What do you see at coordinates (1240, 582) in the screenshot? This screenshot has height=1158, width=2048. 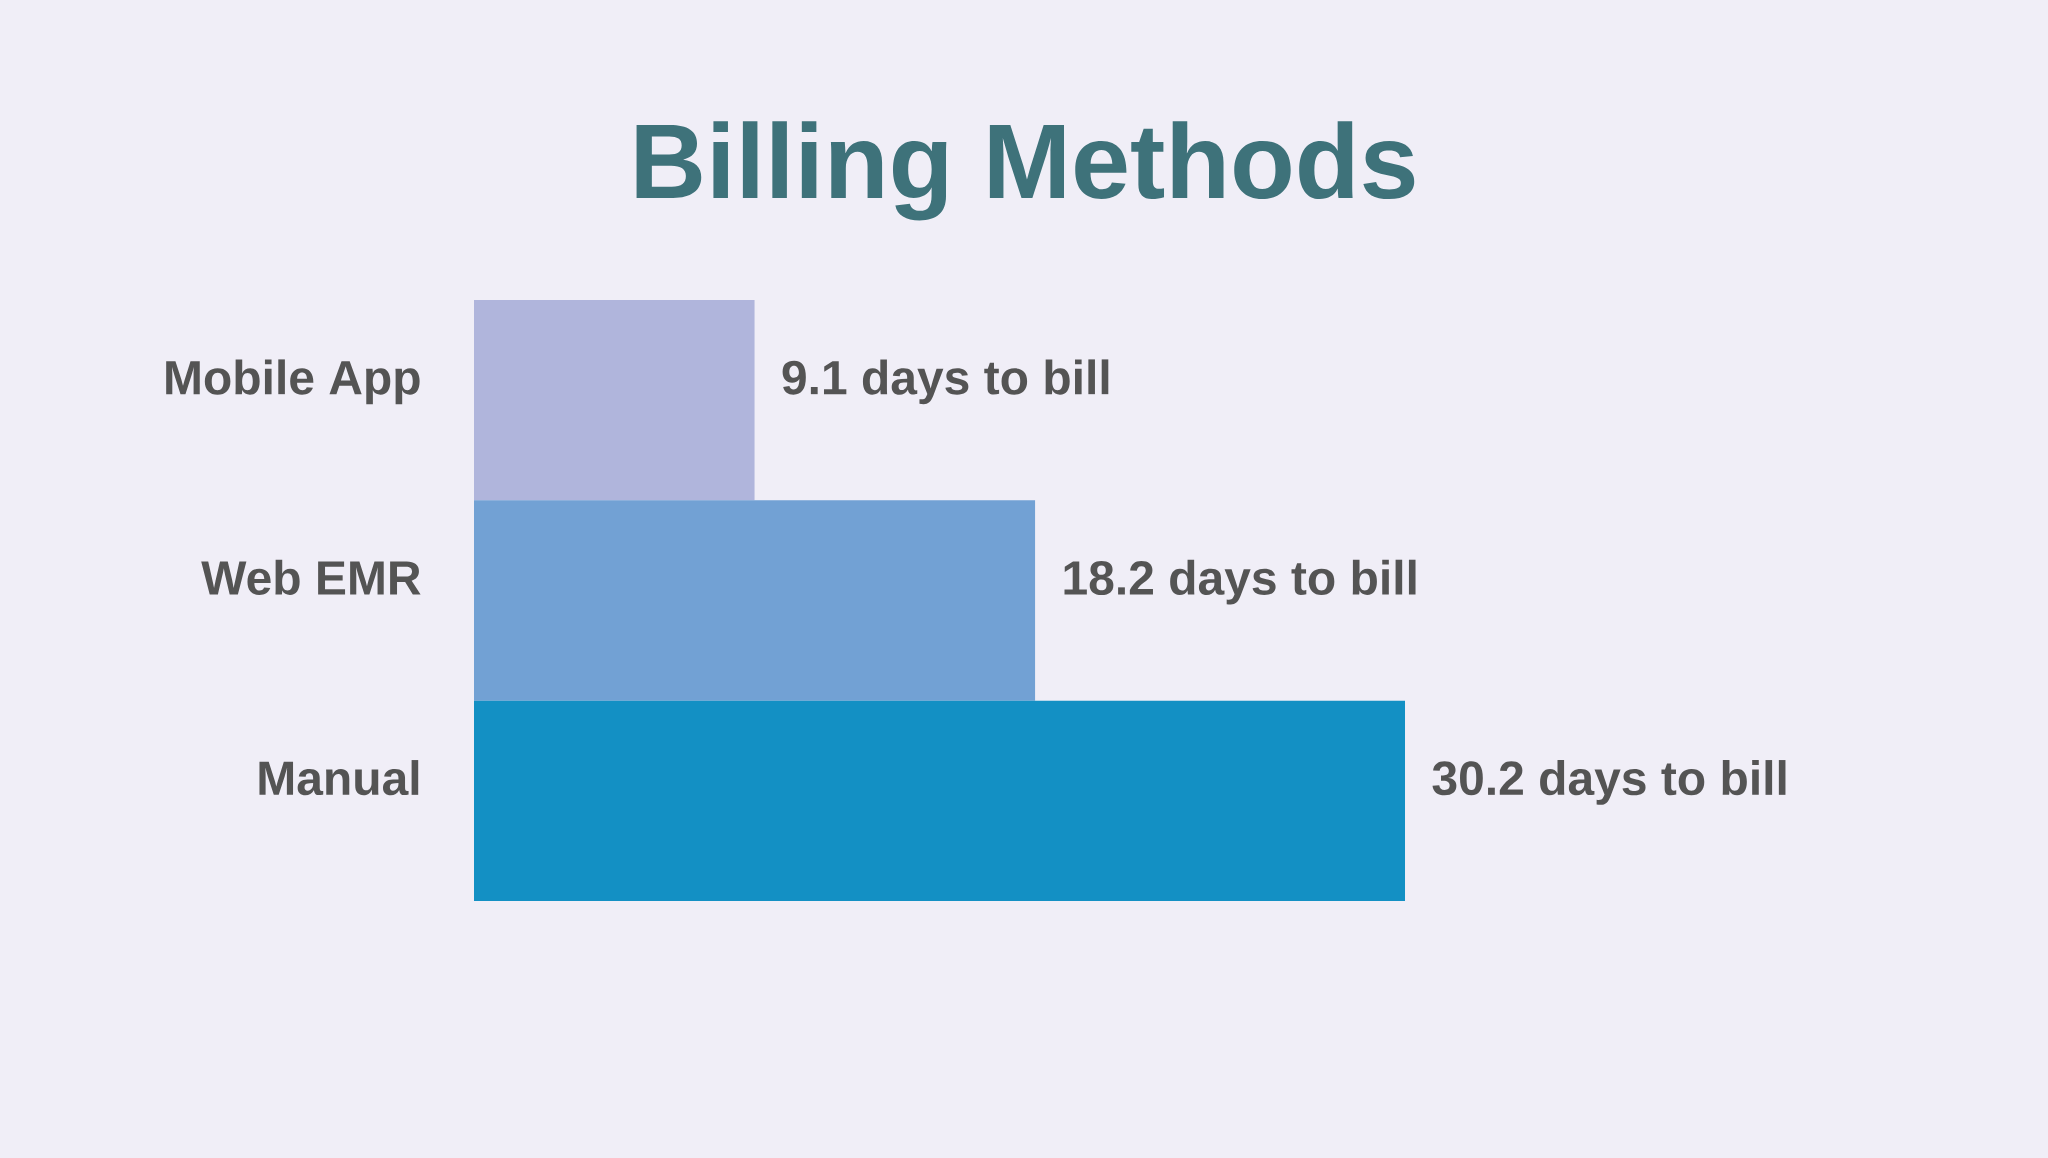 I see `data-label: 18.2 days to bill` at bounding box center [1240, 582].